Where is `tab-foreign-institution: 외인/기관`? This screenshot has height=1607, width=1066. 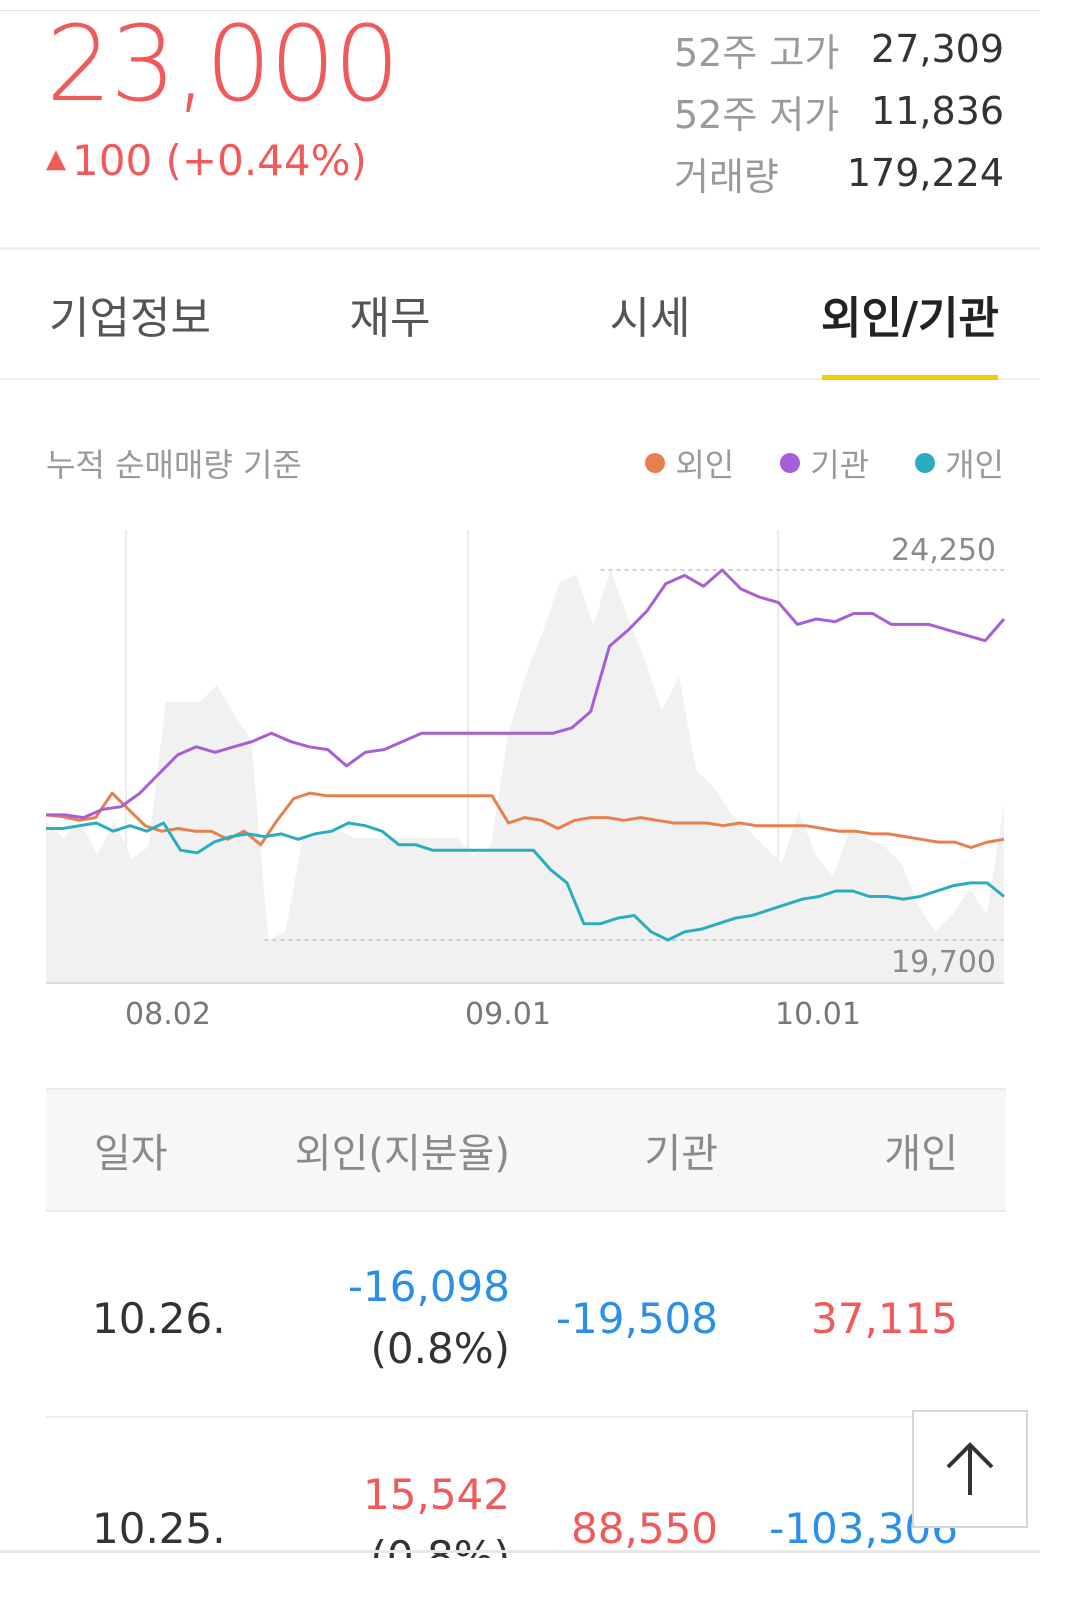
tab-foreign-institution: 외인/기관 is located at coordinates (910, 315).